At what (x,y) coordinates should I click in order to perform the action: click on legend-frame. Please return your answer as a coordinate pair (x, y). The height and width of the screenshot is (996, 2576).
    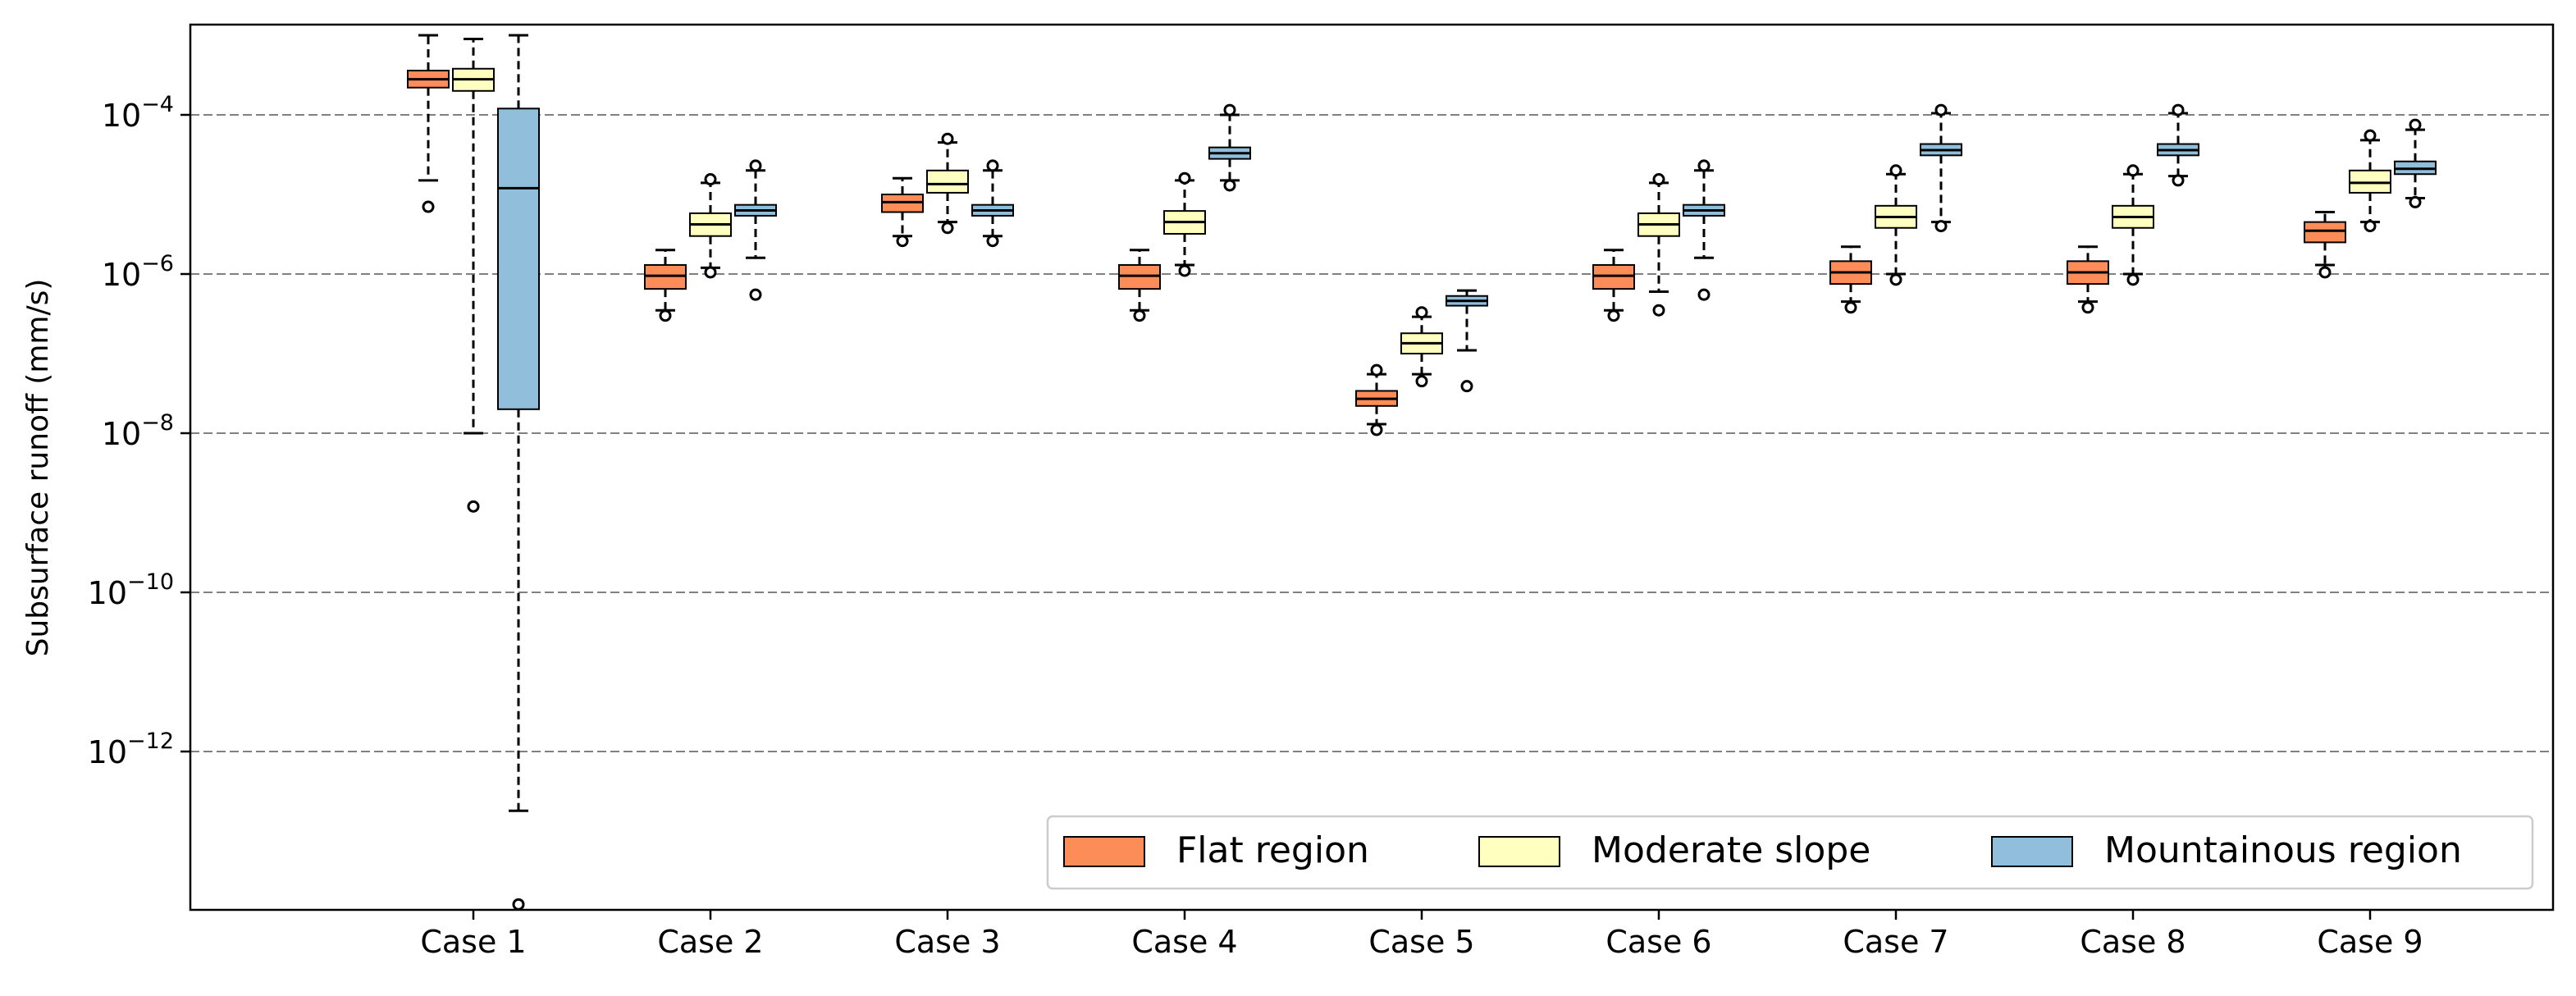
    Looking at the image, I should click on (1790, 853).